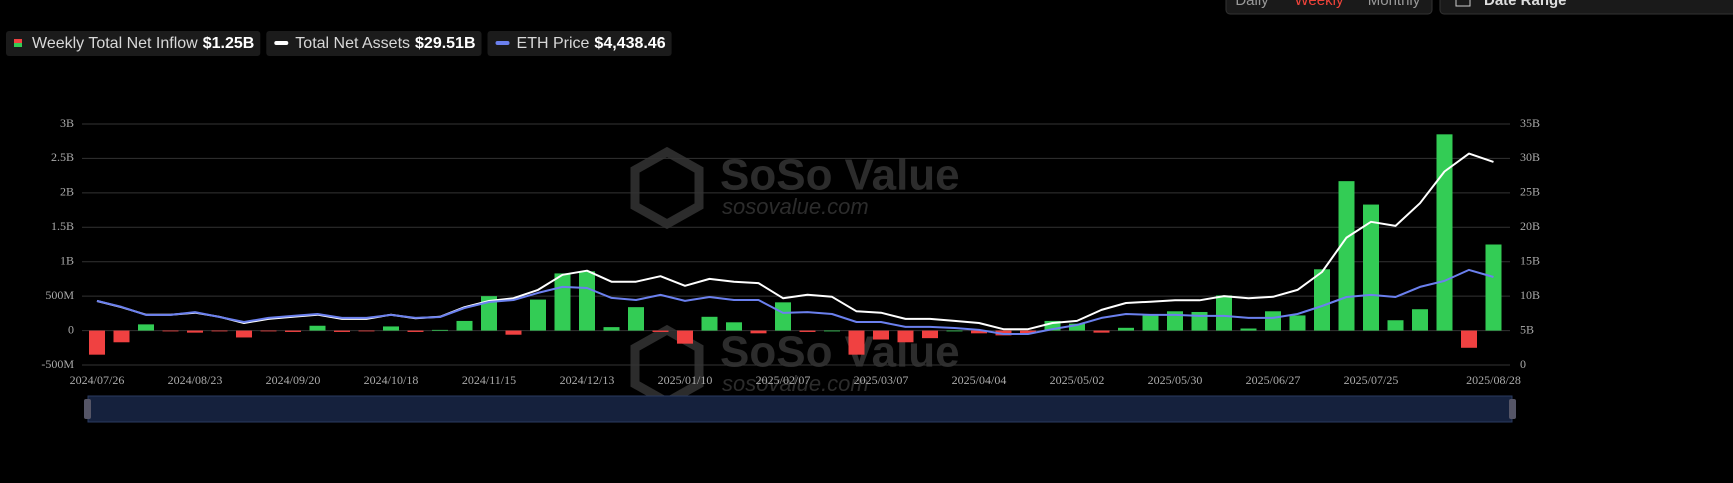 The height and width of the screenshot is (483, 1733). What do you see at coordinates (881, 380) in the screenshot?
I see `x-tick-label: 2025/03/07` at bounding box center [881, 380].